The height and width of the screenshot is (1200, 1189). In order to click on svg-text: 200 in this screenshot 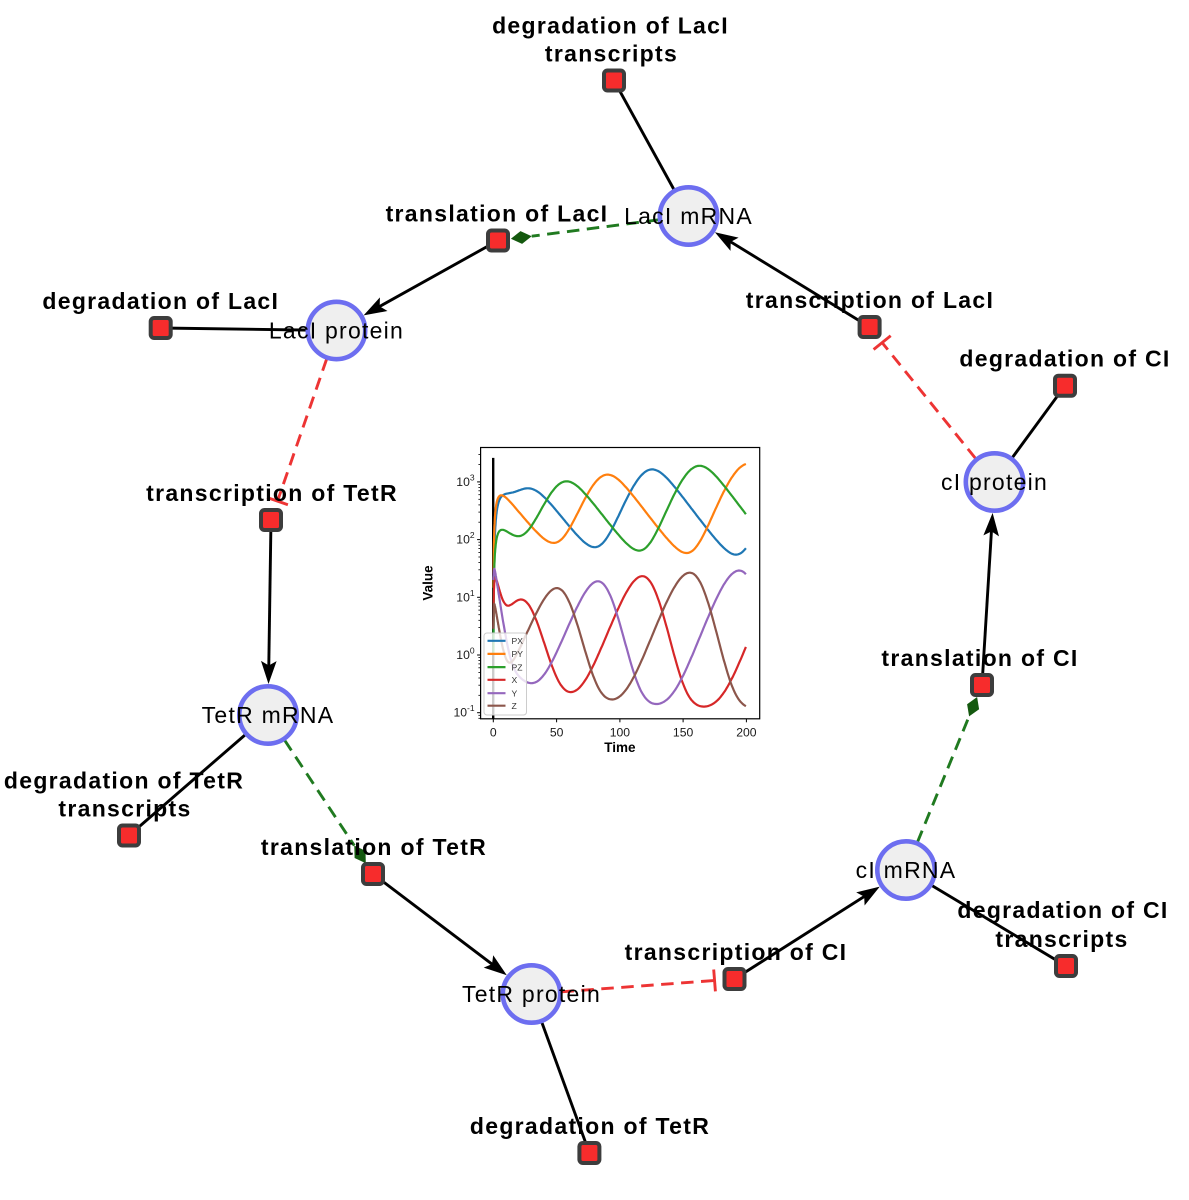, I will do `click(746, 732)`.